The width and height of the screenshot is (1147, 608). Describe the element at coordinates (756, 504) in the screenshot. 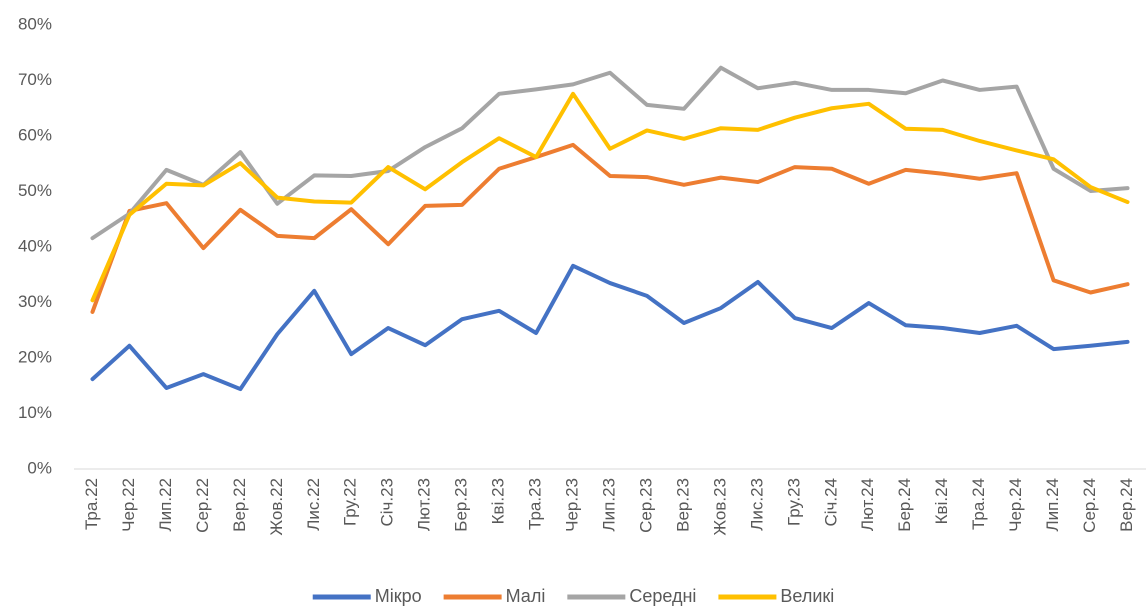

I see `x-tick-label: Лис.23` at that location.